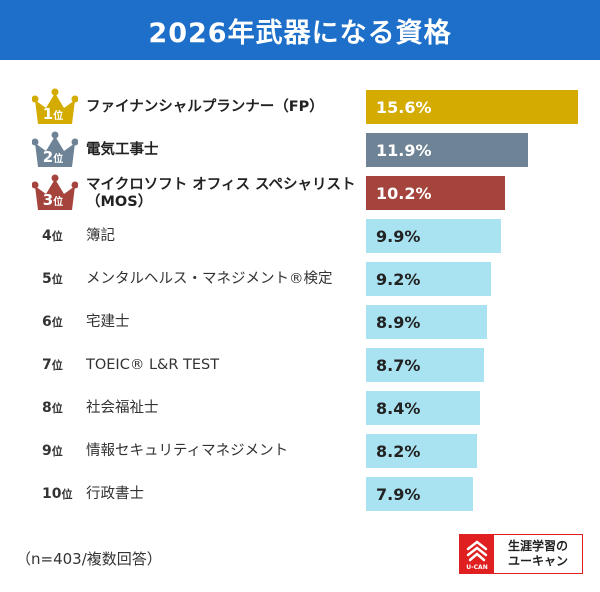  Describe the element at coordinates (52, 236) in the screenshot. I see `rank-number: 4位` at that location.